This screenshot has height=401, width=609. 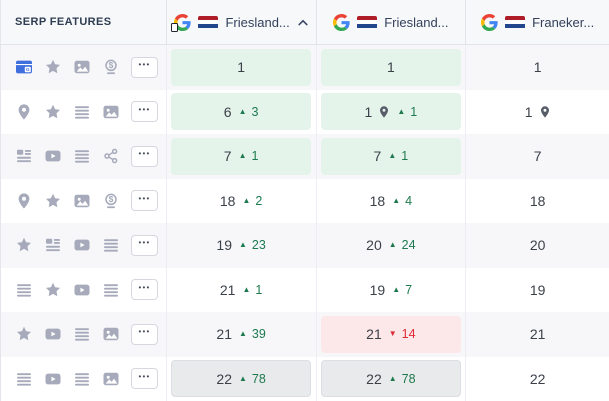 What do you see at coordinates (28, 70) in the screenshot?
I see `svg-text: G` at bounding box center [28, 70].